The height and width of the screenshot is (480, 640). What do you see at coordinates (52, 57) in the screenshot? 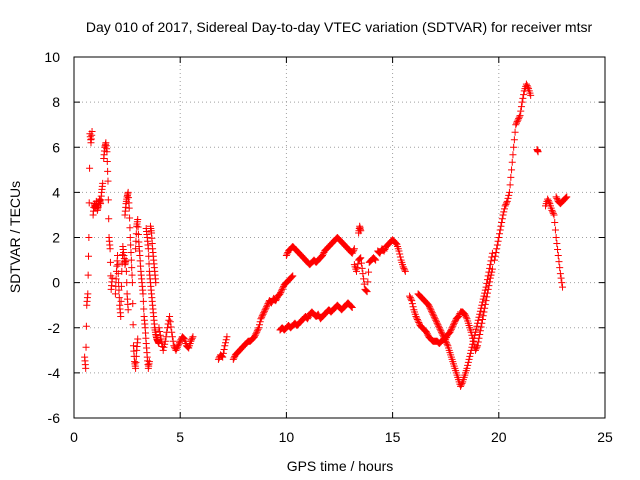
I see `y-tick-label: 10` at bounding box center [52, 57].